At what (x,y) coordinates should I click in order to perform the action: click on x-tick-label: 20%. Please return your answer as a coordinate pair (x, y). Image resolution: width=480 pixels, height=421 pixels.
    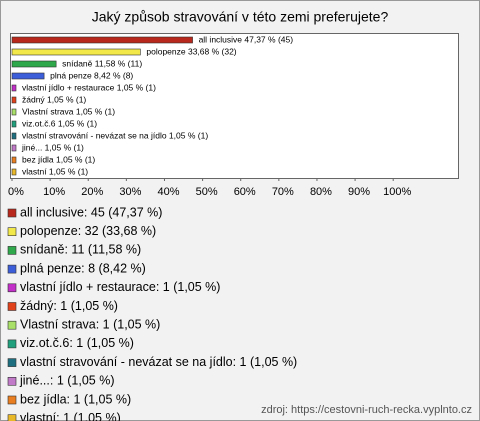
    Looking at the image, I should click on (92, 192).